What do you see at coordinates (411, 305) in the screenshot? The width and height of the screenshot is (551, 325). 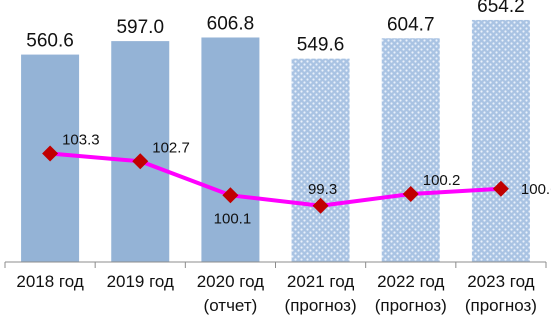 I see `category-label-5-sub: (прогноз)` at bounding box center [411, 305].